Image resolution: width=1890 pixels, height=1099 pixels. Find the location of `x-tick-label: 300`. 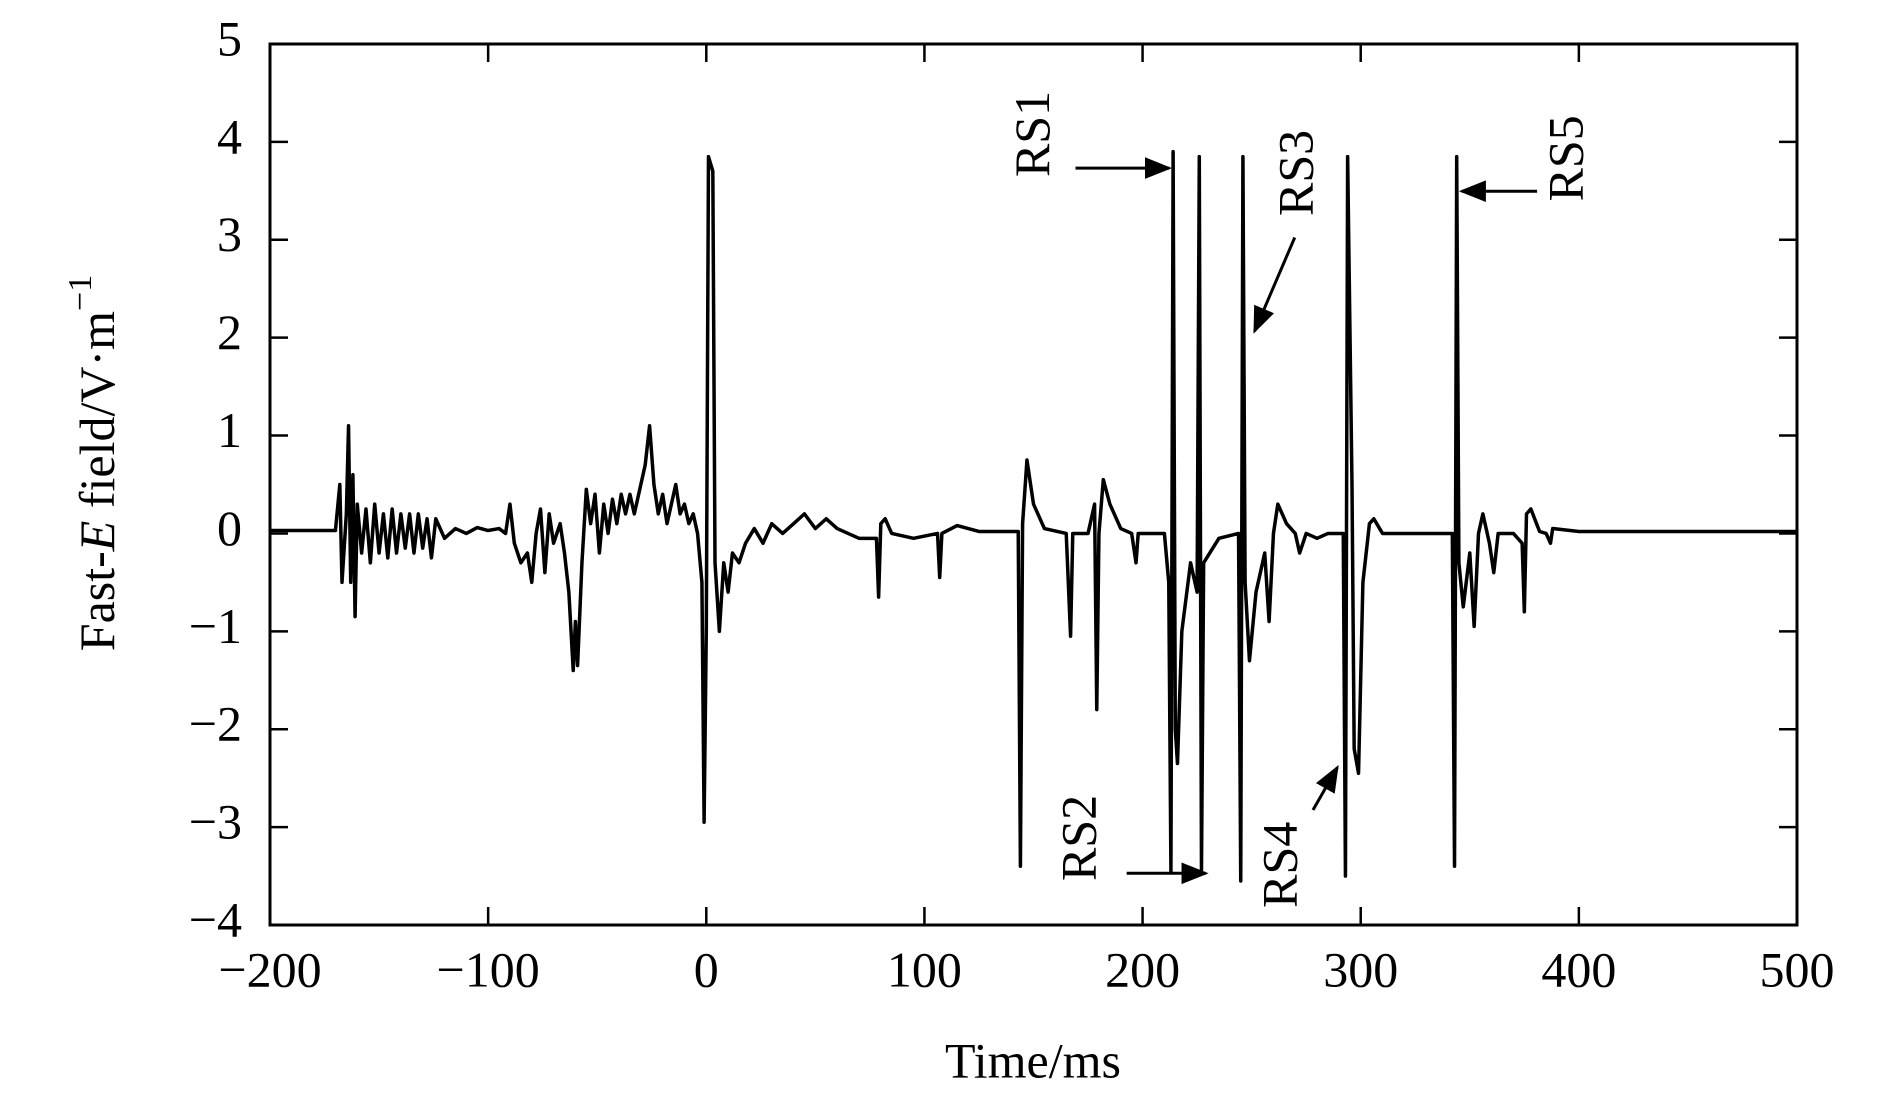

x-tick-label: 300 is located at coordinates (1360, 969).